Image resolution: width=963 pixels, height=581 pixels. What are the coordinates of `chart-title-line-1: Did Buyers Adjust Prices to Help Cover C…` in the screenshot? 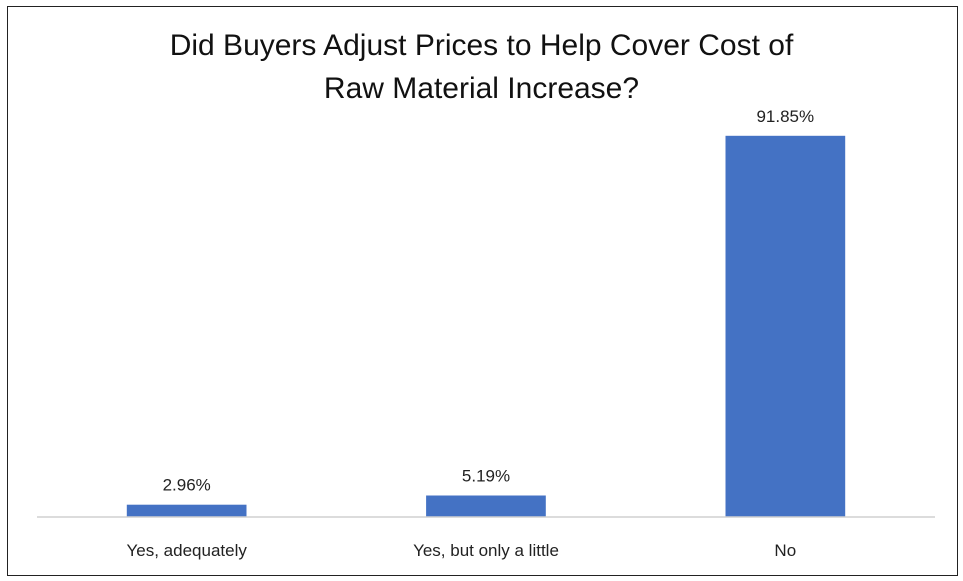 It's located at (481, 45).